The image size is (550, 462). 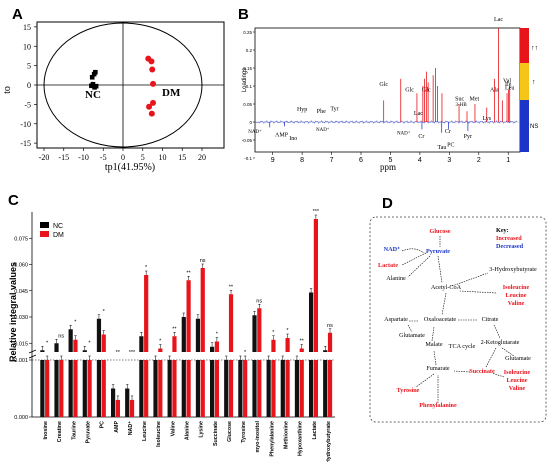 I want to click on category-label: Leucine, so click(x=145, y=431).